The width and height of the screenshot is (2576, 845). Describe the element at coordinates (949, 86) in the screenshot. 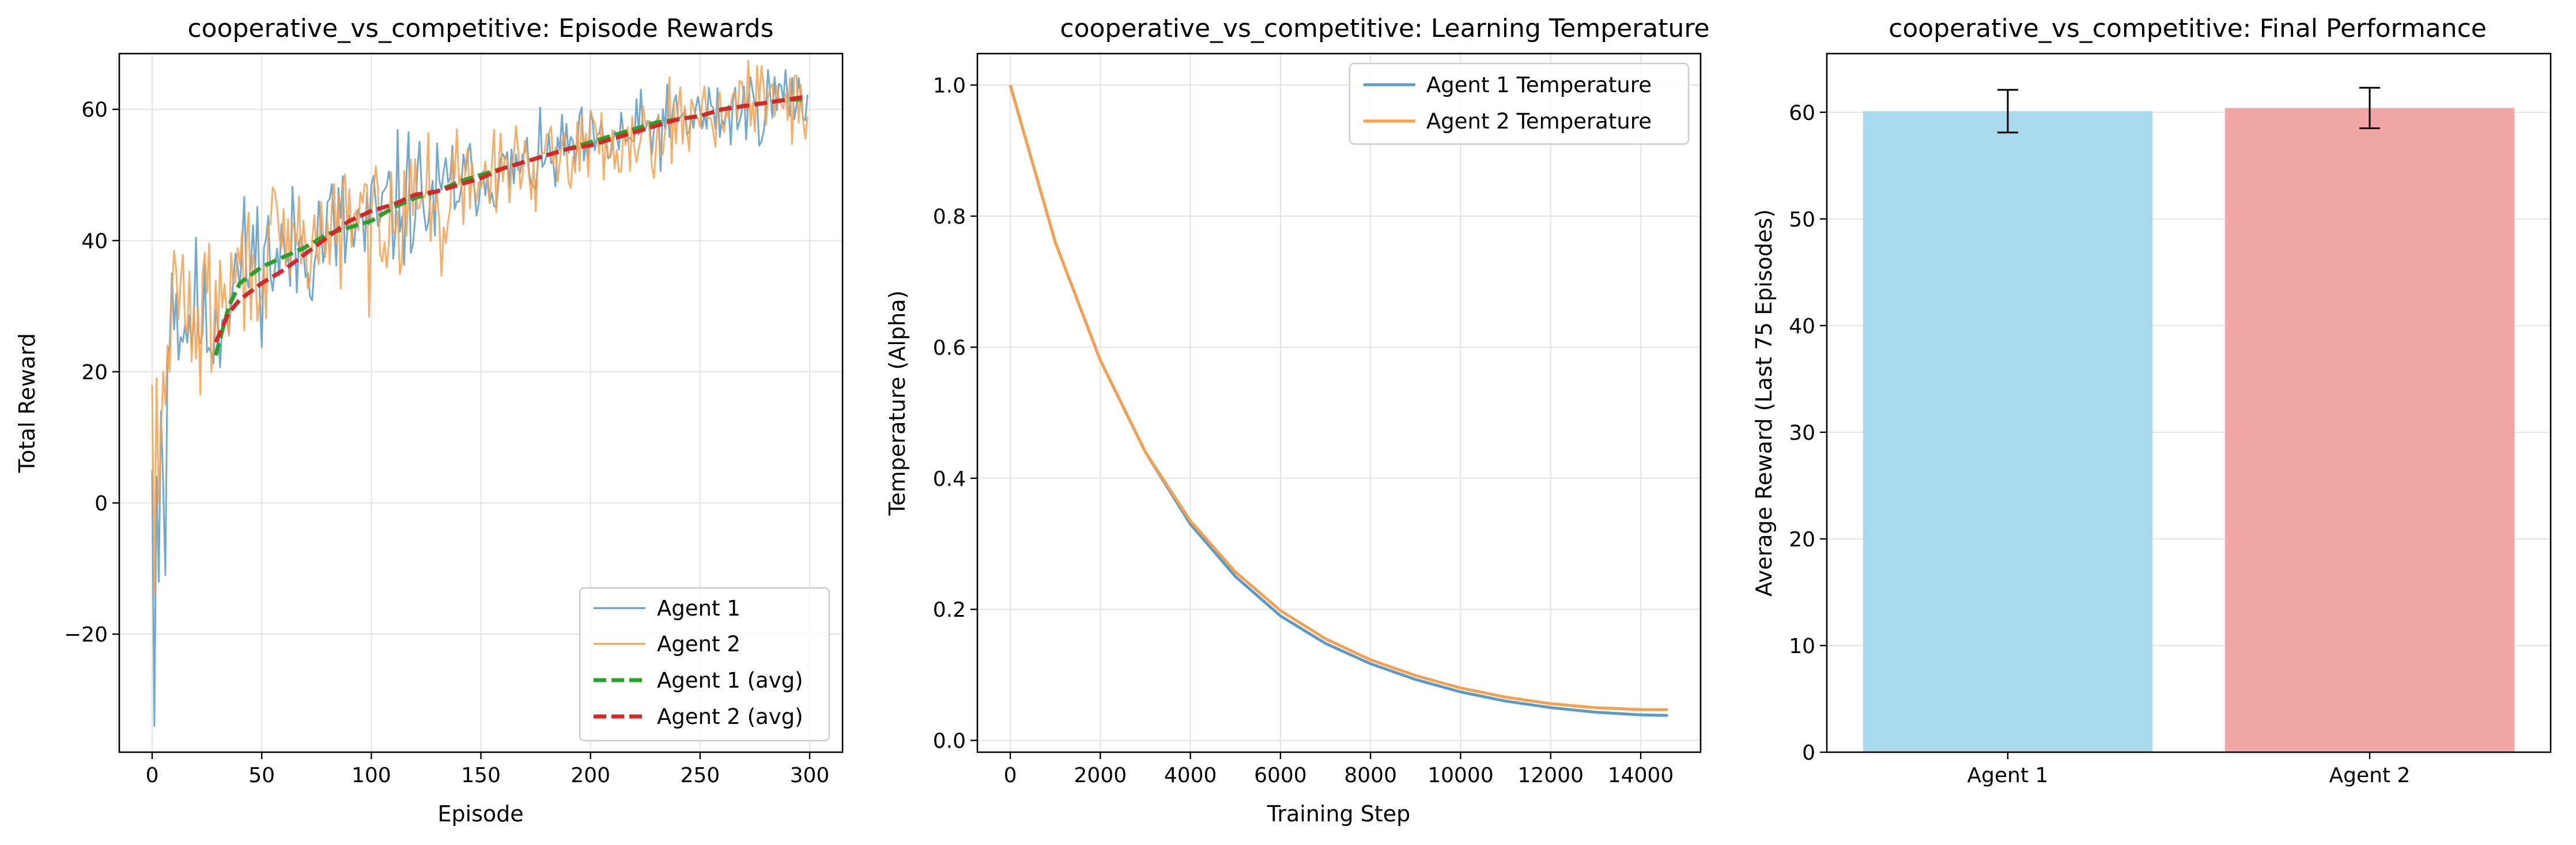

I see `y-tick-label: 1.0` at that location.